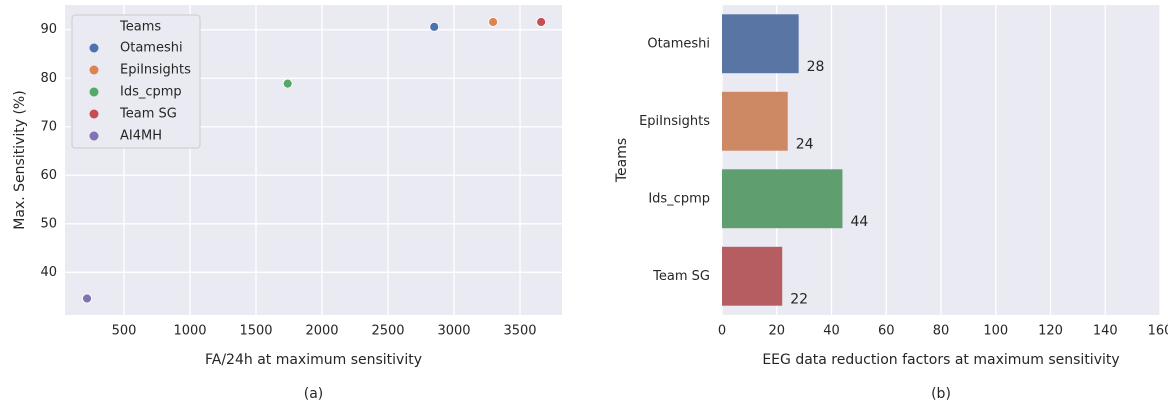 The width and height of the screenshot is (1168, 408). I want to click on x-tick-label: 20, so click(776, 331).